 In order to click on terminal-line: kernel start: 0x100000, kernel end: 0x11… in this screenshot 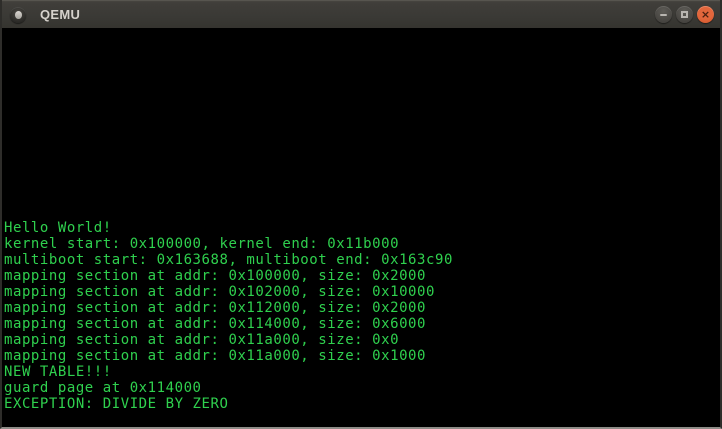, I will do `click(202, 244)`.